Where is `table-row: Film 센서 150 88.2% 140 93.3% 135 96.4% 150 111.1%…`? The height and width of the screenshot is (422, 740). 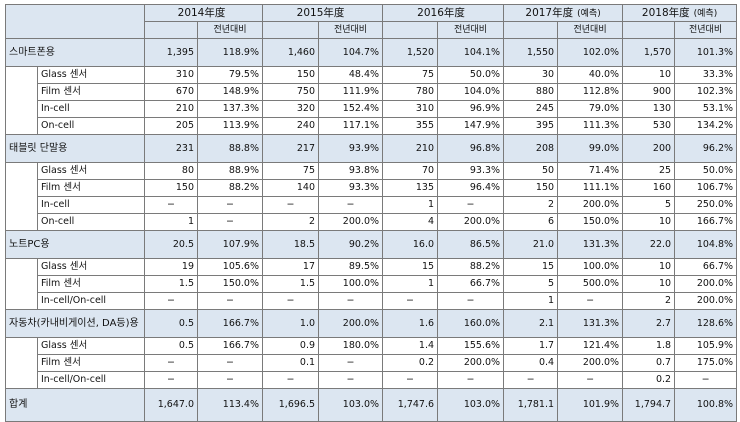
table-row: Film 센서 150 88.2% 140 93.3% 135 96.4% 150 111.1%… is located at coordinates (372, 188).